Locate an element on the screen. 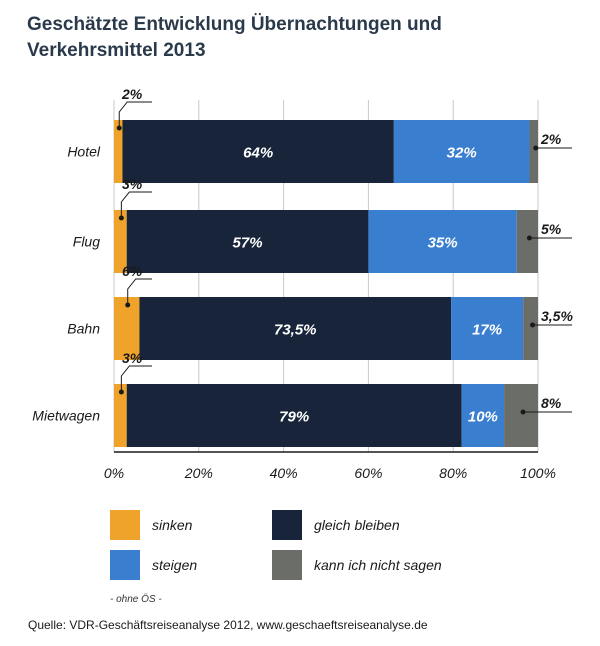  legend-item: kann ich nicht sagen is located at coordinates (357, 565).